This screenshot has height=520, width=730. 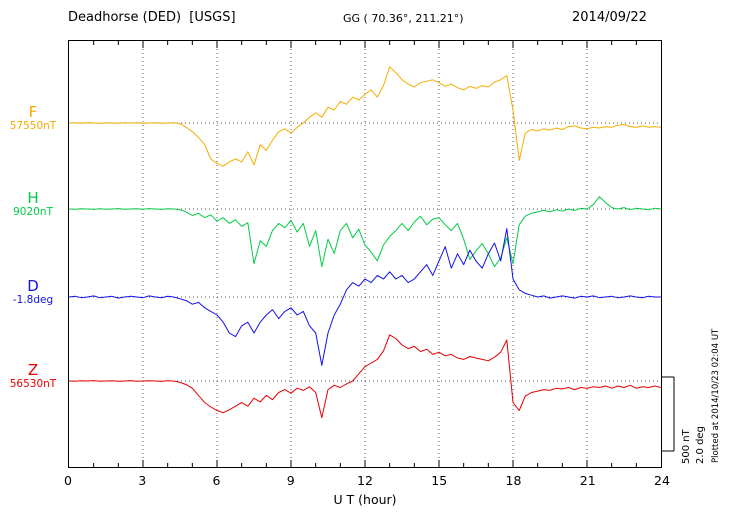 I want to click on x-axis-title: U T (hour), so click(x=365, y=499).